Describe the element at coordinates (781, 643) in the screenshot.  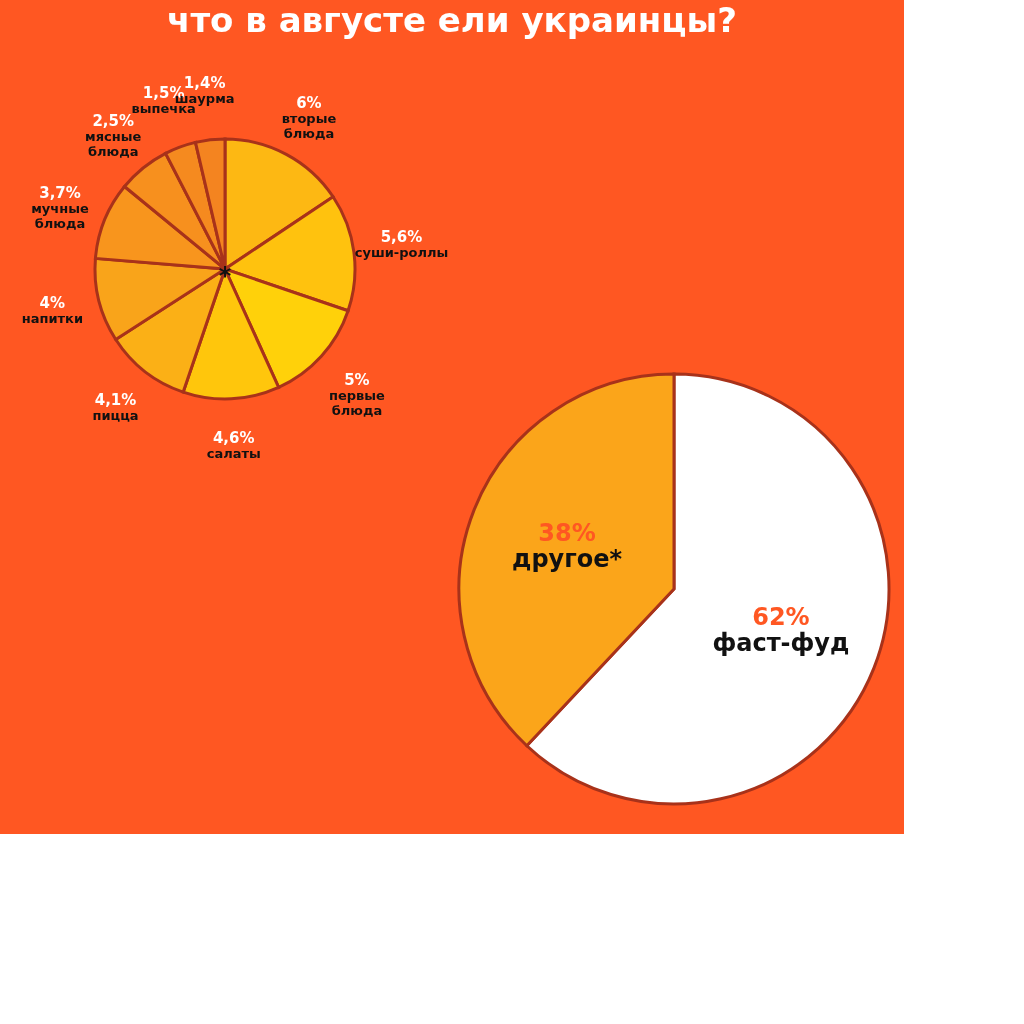
I see `slice-label: фаст-фуд` at that location.